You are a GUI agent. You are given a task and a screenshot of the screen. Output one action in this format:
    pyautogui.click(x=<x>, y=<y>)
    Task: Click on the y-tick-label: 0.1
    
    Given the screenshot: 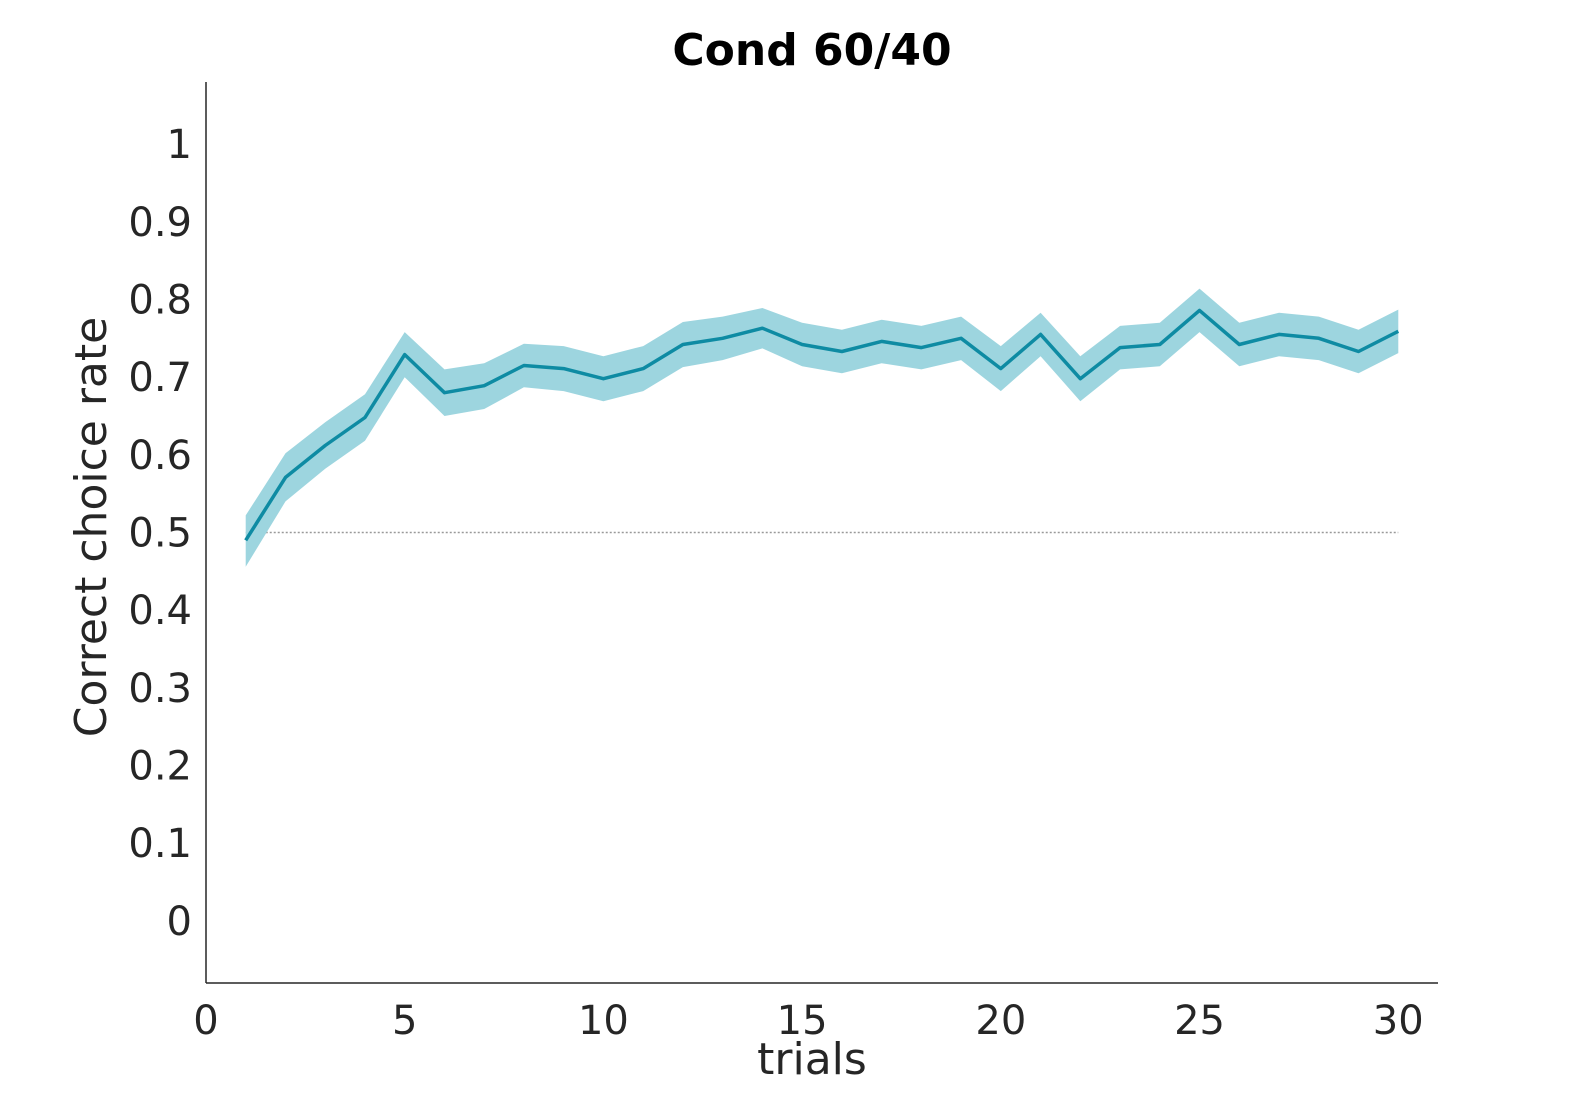 What is the action you would take?
    pyautogui.click(x=160, y=844)
    